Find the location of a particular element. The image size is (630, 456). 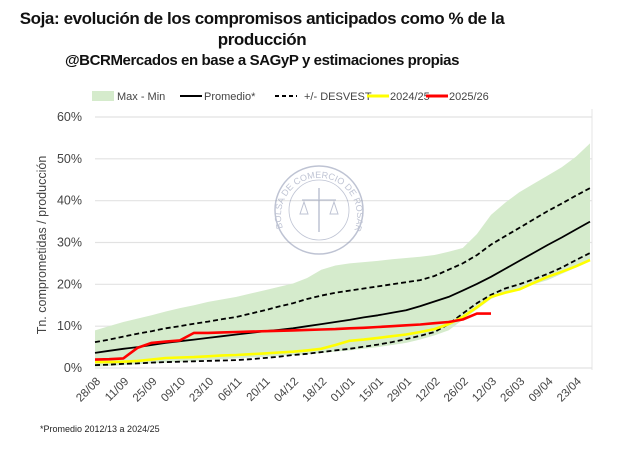

legend-label: 2024/25 is located at coordinates (410, 97).